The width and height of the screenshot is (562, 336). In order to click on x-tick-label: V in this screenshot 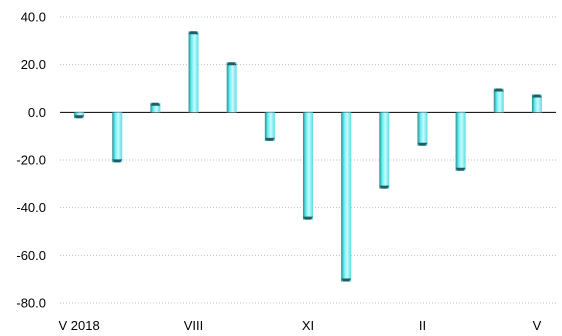, I will do `click(537, 325)`.